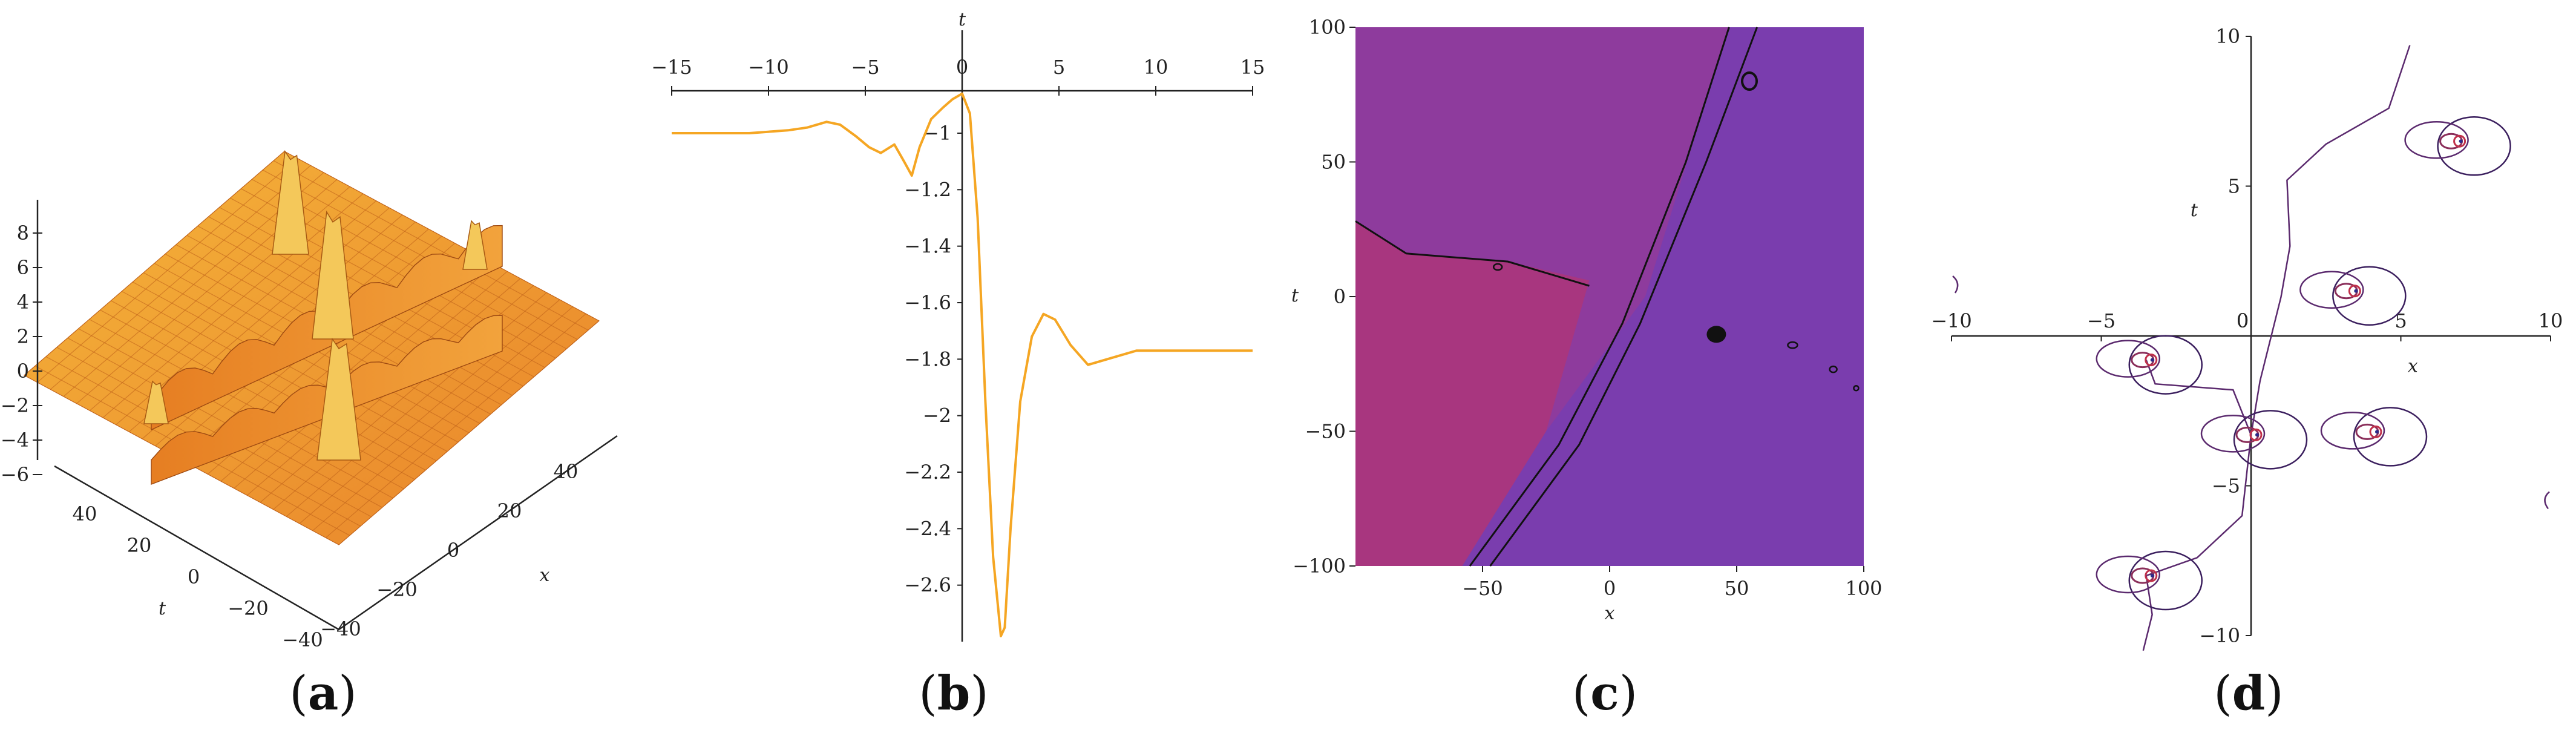 This screenshot has height=750, width=2576. I want to click on x-tick-label: 10, so click(1156, 67).